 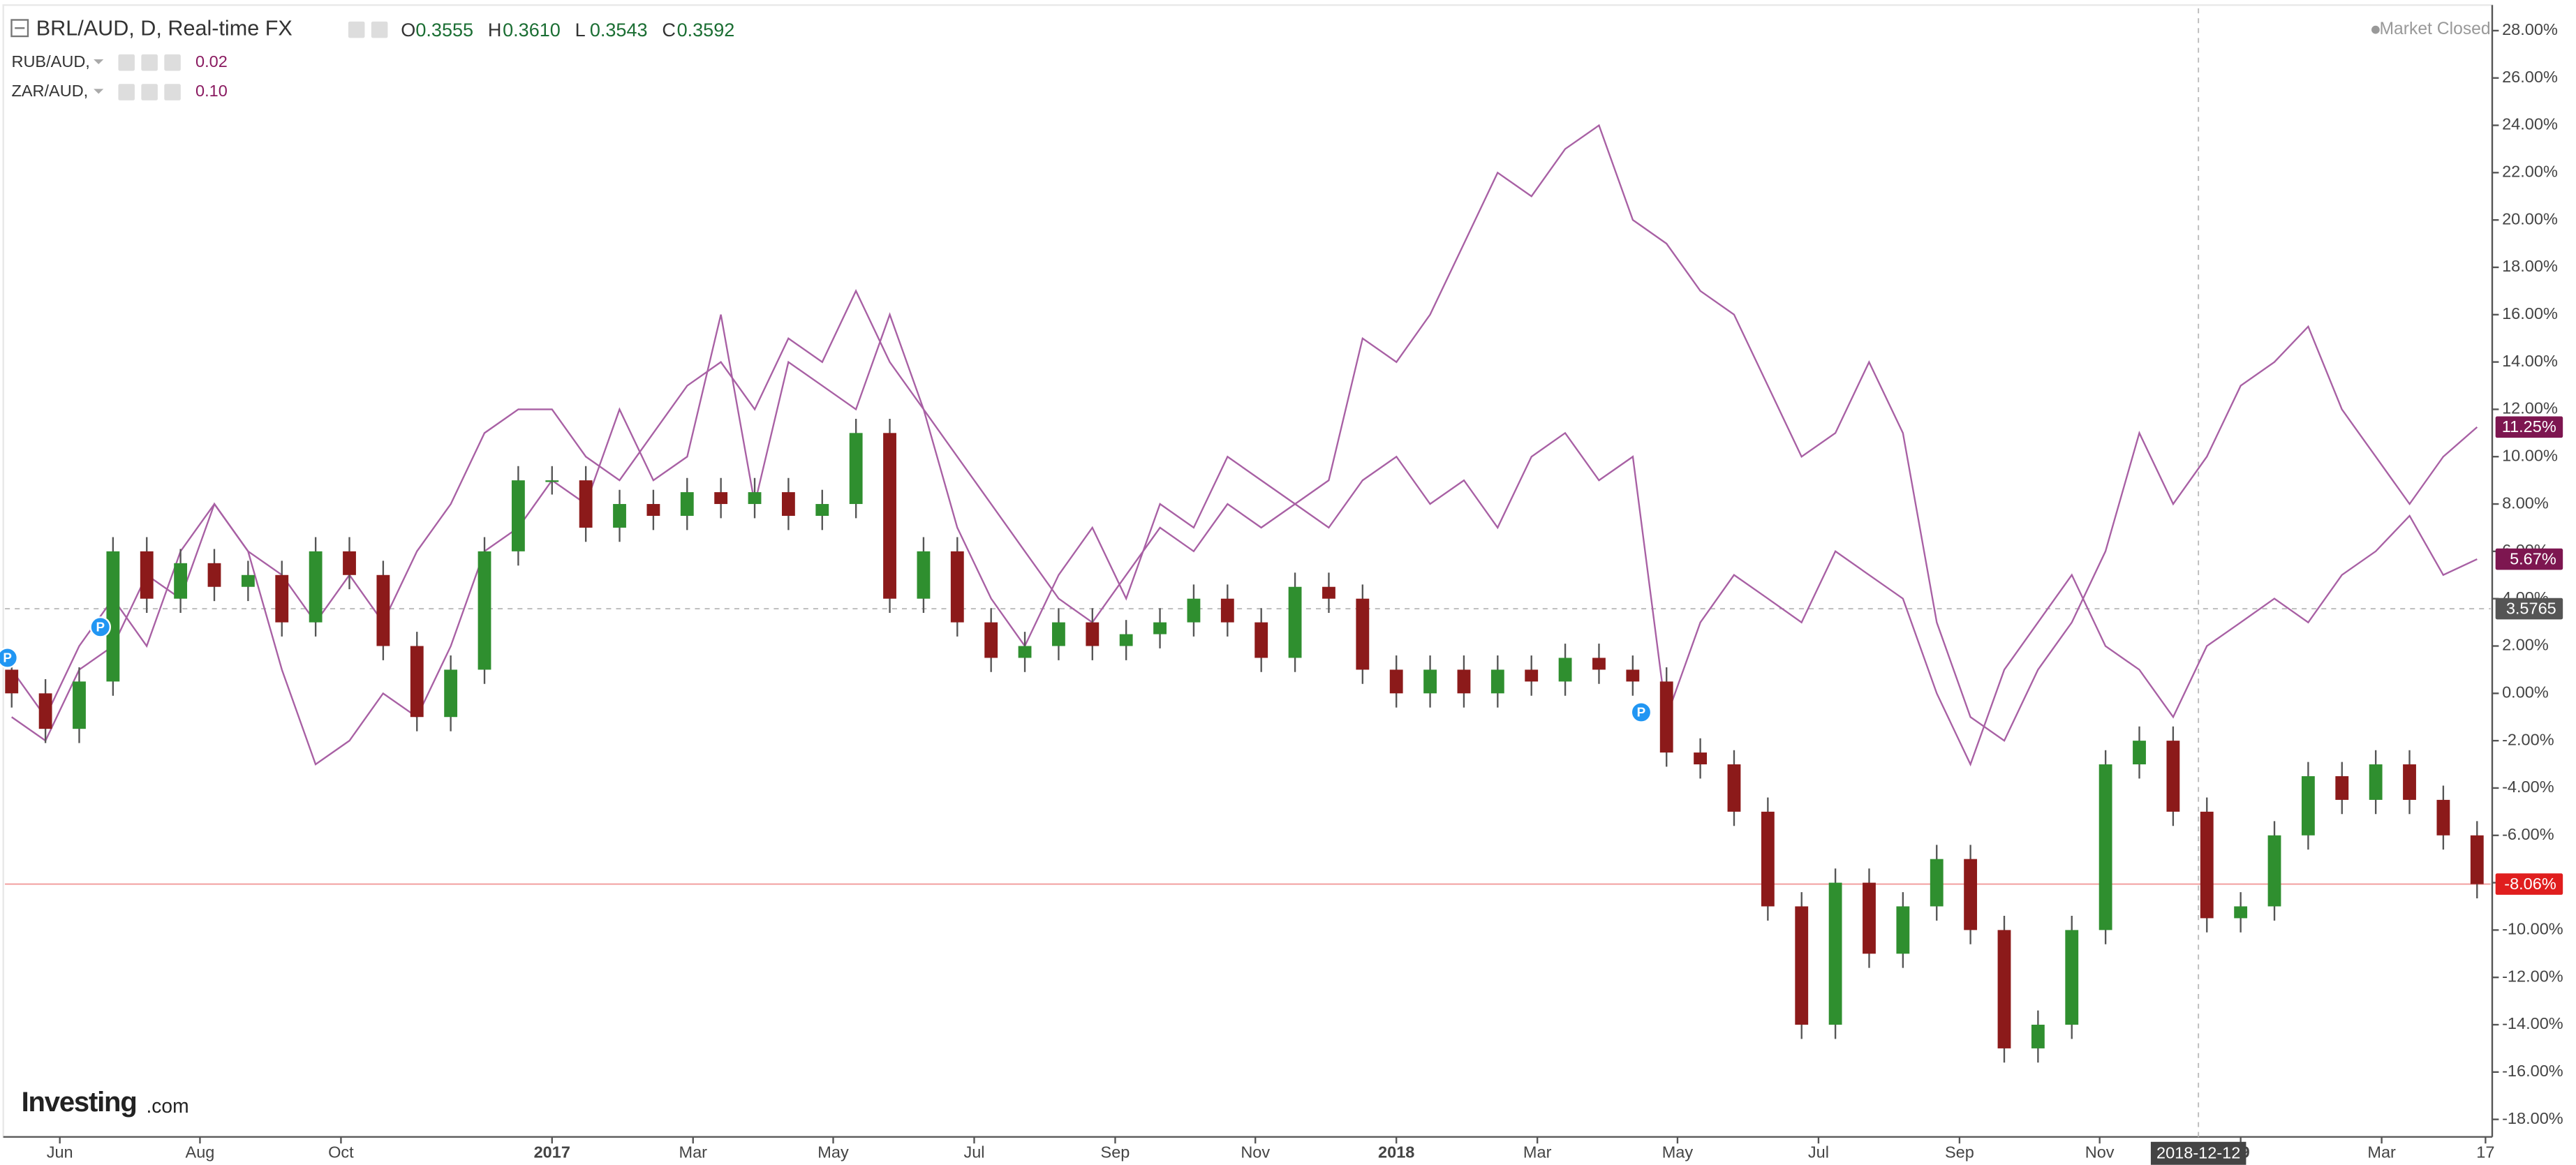 I want to click on x-tick-label: Jun, so click(x=60, y=1152).